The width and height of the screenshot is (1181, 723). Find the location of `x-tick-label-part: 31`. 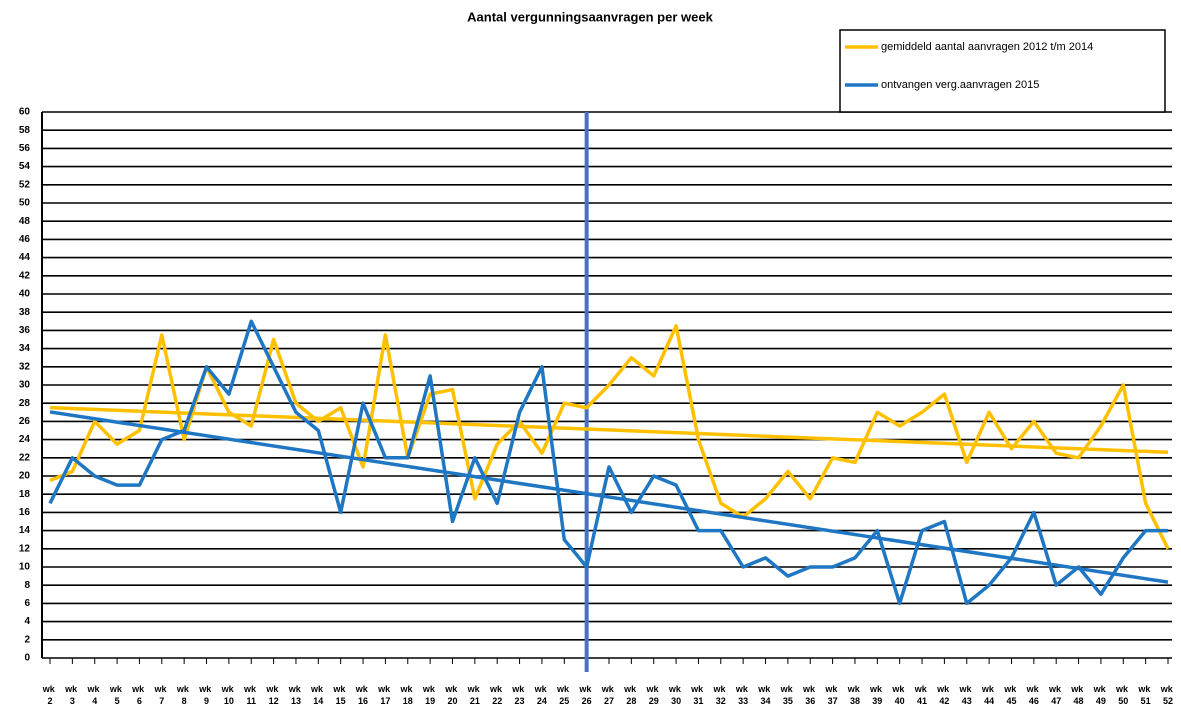

x-tick-label-part: 31 is located at coordinates (698, 701).